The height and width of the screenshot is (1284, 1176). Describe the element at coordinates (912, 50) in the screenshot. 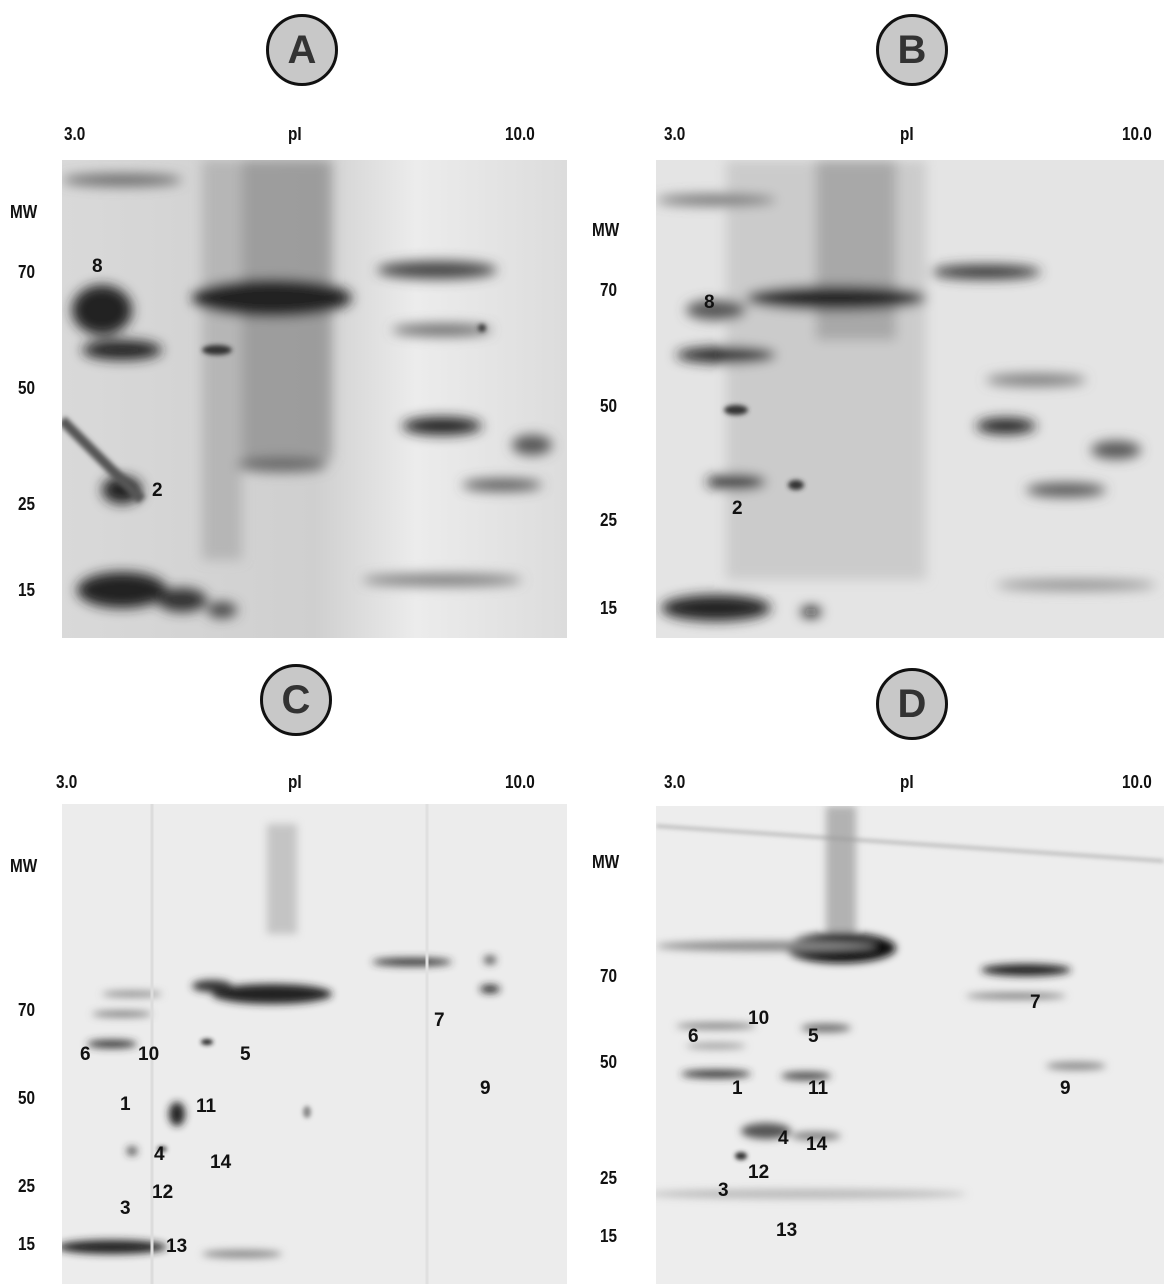

I see `panel-label-badge: B` at that location.